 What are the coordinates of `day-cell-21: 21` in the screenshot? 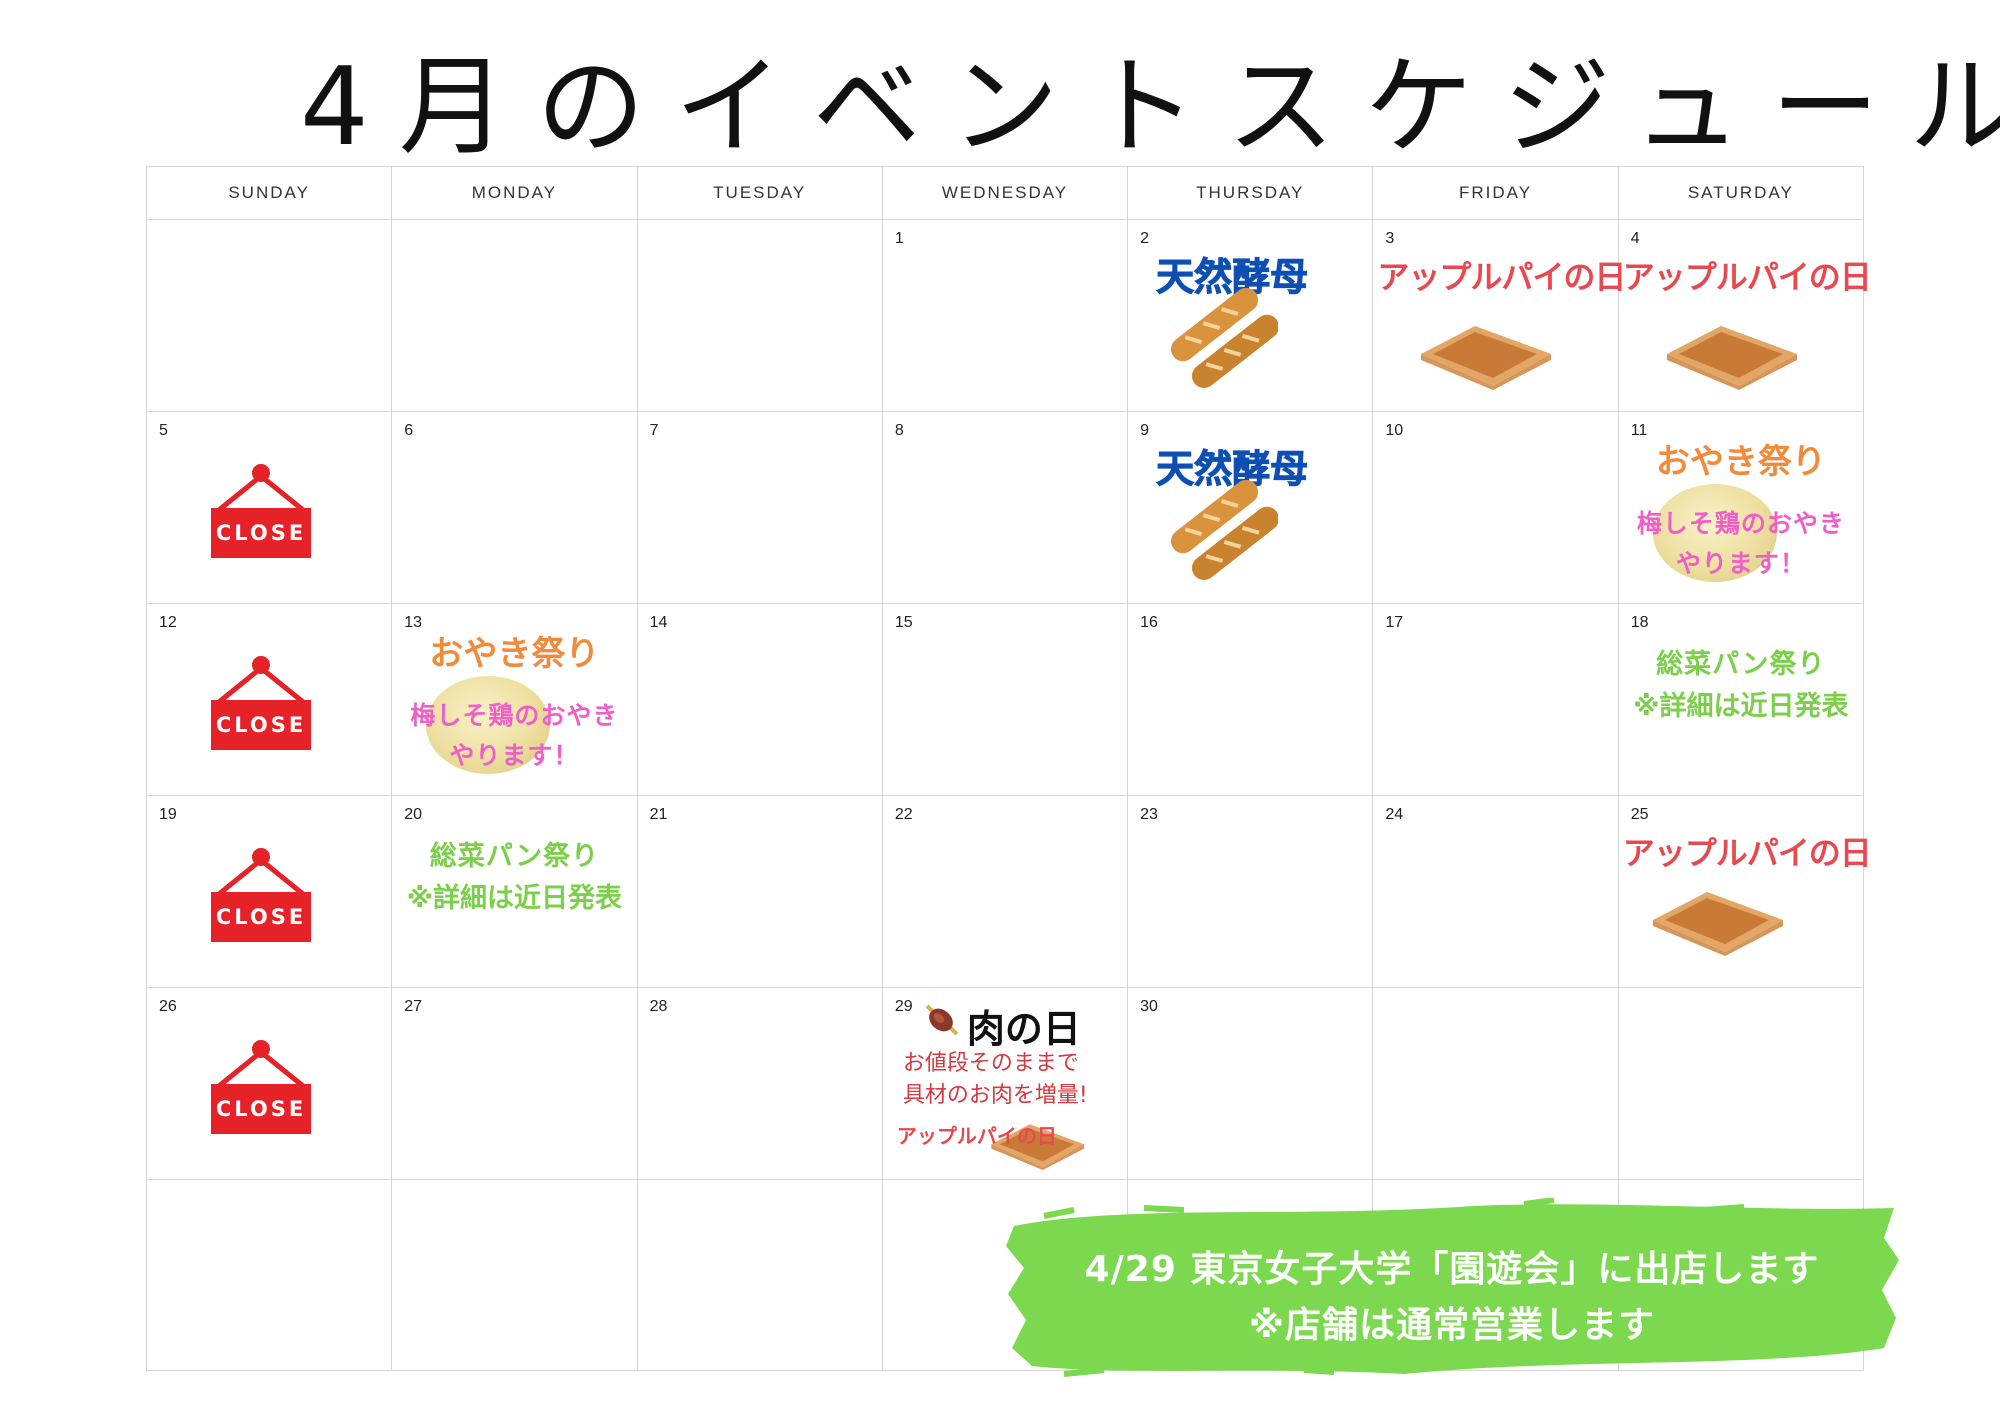 It's located at (759, 891).